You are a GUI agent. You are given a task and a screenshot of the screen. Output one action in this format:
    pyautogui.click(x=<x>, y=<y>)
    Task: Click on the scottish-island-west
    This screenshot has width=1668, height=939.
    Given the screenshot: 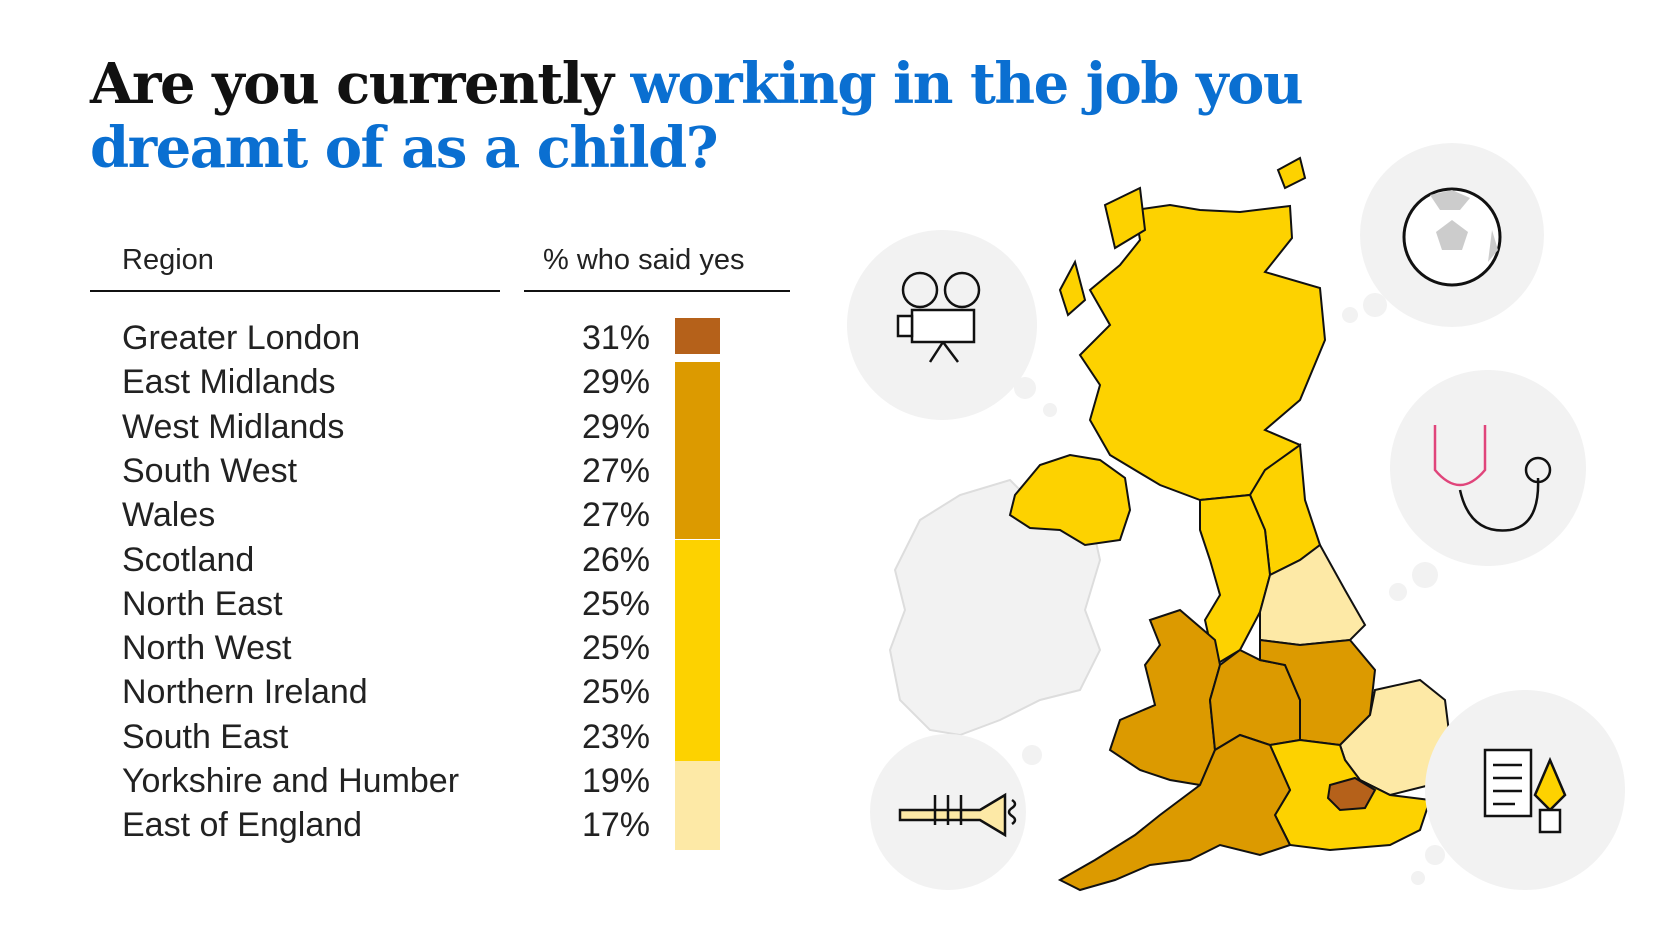 What is the action you would take?
    pyautogui.click(x=1125, y=218)
    